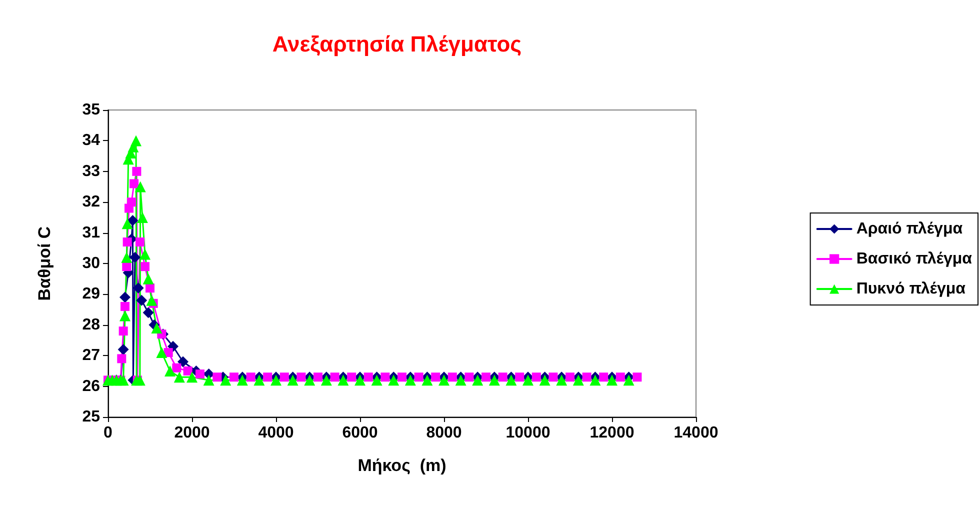 The width and height of the screenshot is (980, 518). Describe the element at coordinates (91, 233) in the screenshot. I see `y-tick-label: 31` at that location.